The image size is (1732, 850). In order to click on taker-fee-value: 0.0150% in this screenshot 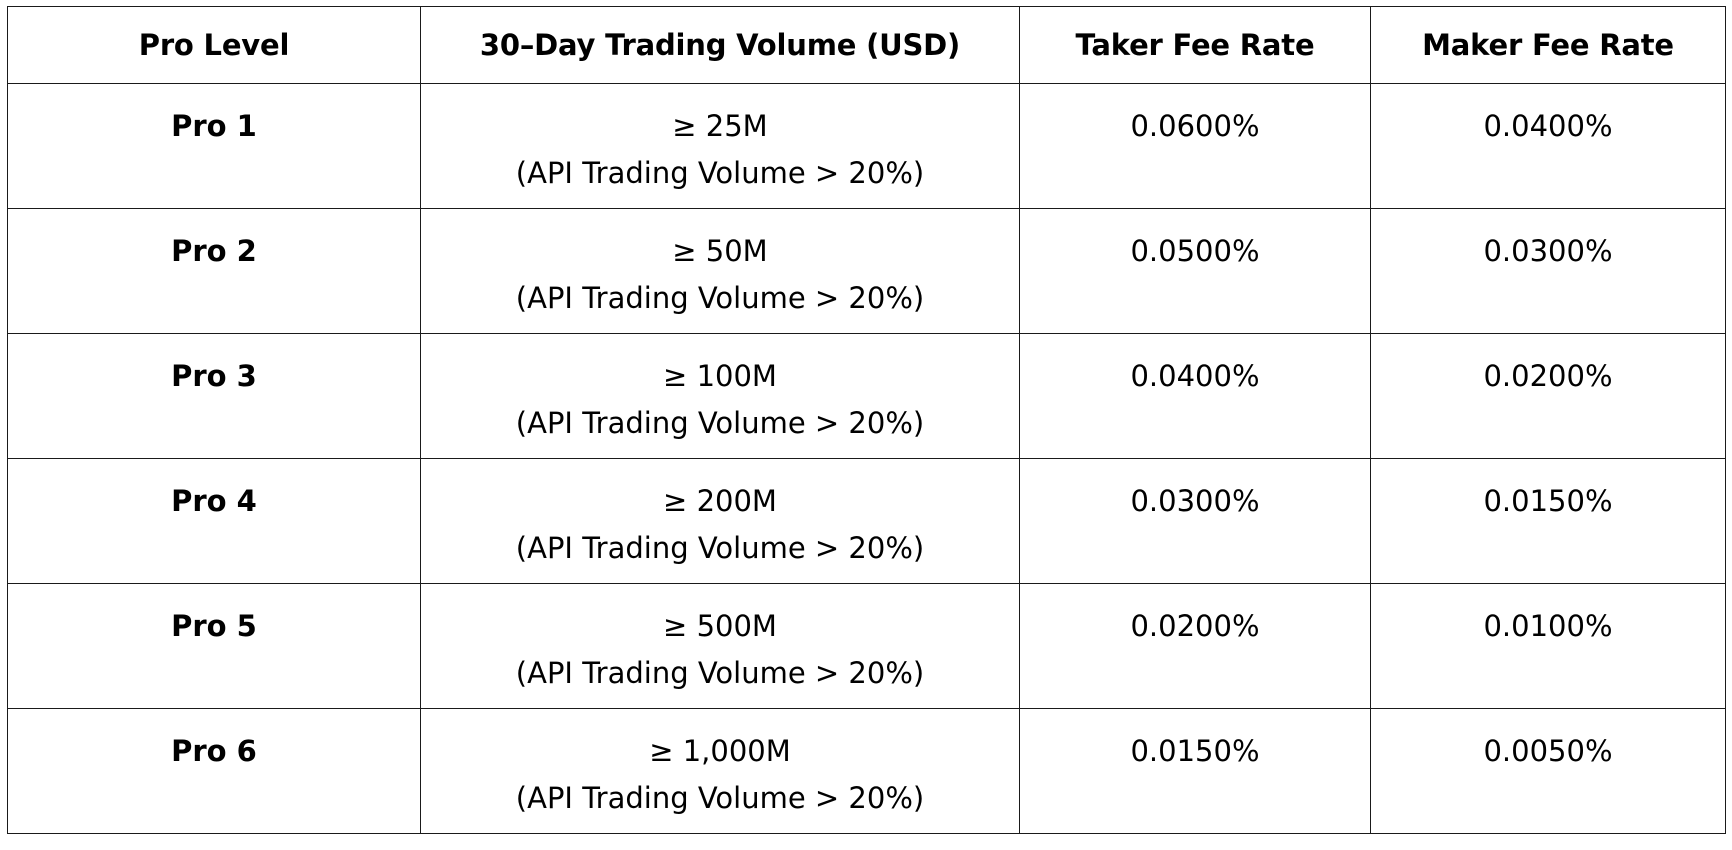, I will do `click(1195, 751)`.